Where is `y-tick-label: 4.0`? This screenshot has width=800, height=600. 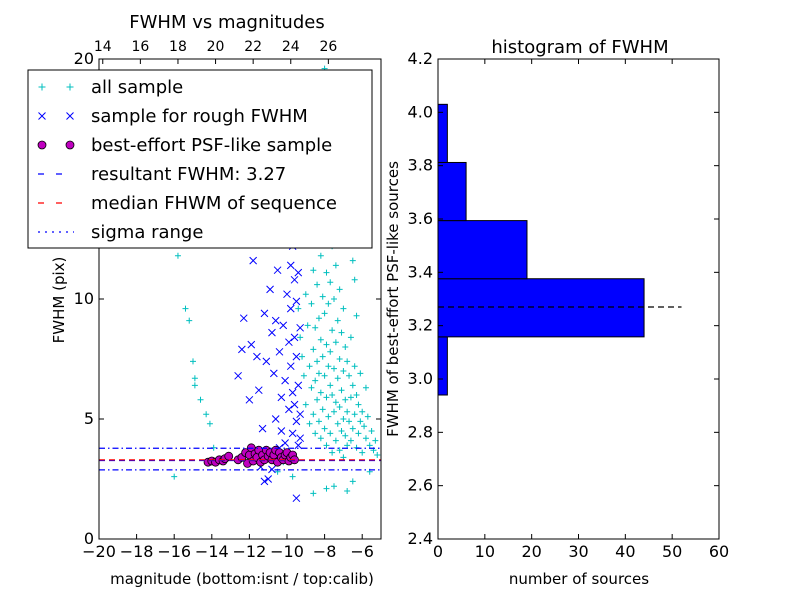 y-tick-label: 4.0 is located at coordinates (420, 111).